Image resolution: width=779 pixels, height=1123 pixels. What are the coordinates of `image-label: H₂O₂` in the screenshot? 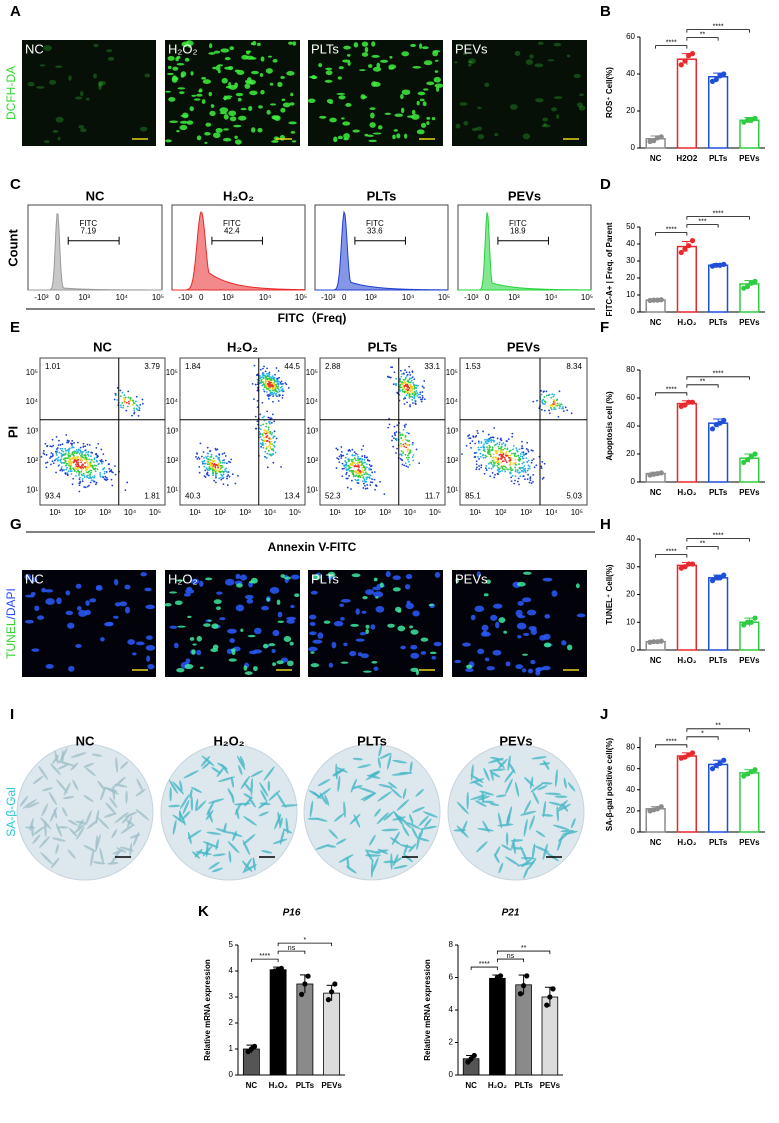 It's located at (228, 740).